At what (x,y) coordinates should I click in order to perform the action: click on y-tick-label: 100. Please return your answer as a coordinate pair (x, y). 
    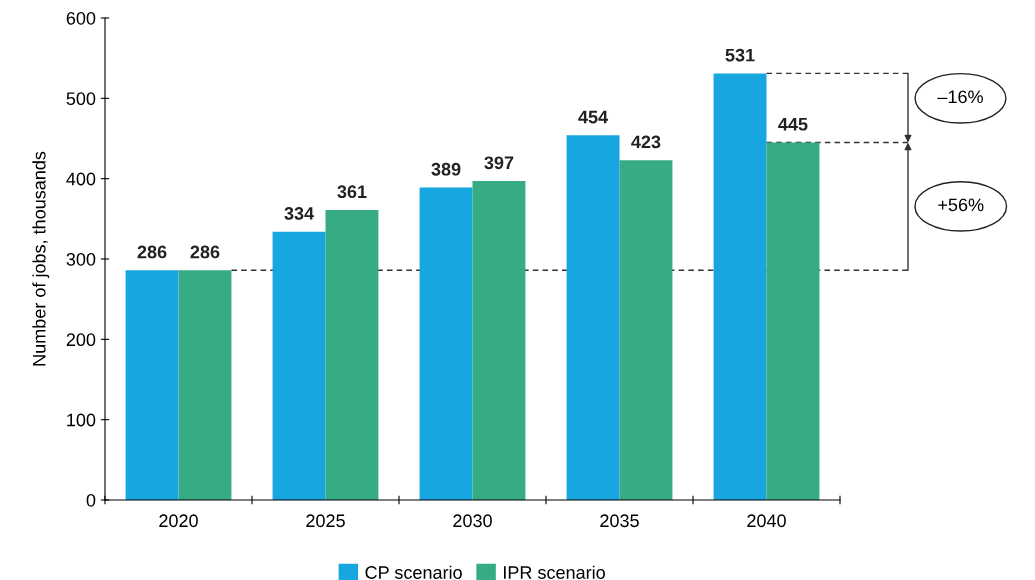
    Looking at the image, I should click on (81, 420).